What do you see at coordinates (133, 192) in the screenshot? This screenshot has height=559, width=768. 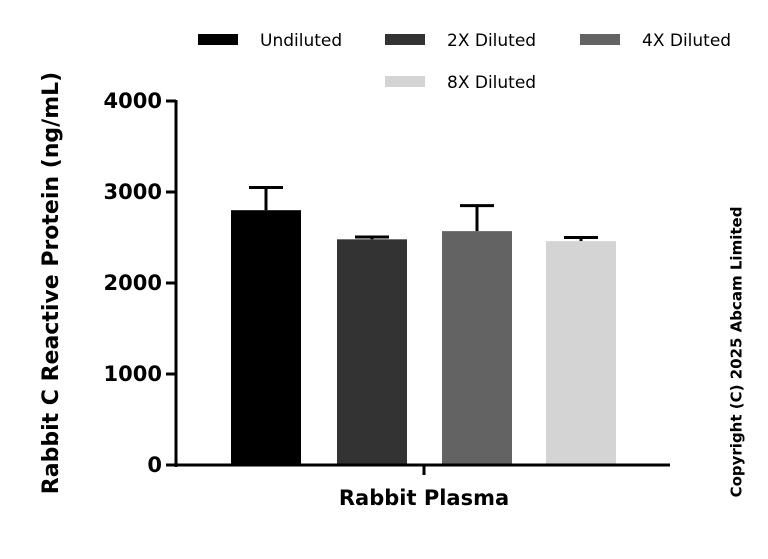 I see `y-tick-label: 3000` at bounding box center [133, 192].